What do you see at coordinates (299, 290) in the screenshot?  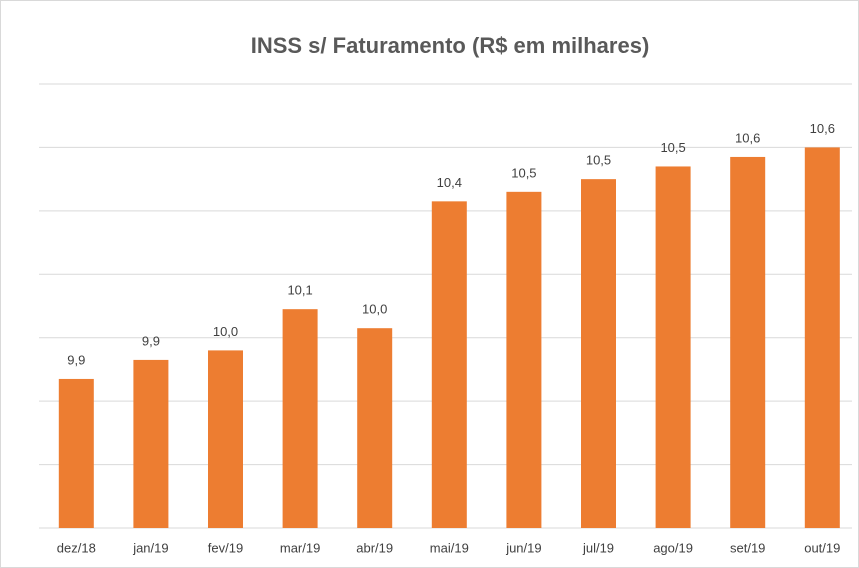 I see `data-label: 10,1` at bounding box center [299, 290].